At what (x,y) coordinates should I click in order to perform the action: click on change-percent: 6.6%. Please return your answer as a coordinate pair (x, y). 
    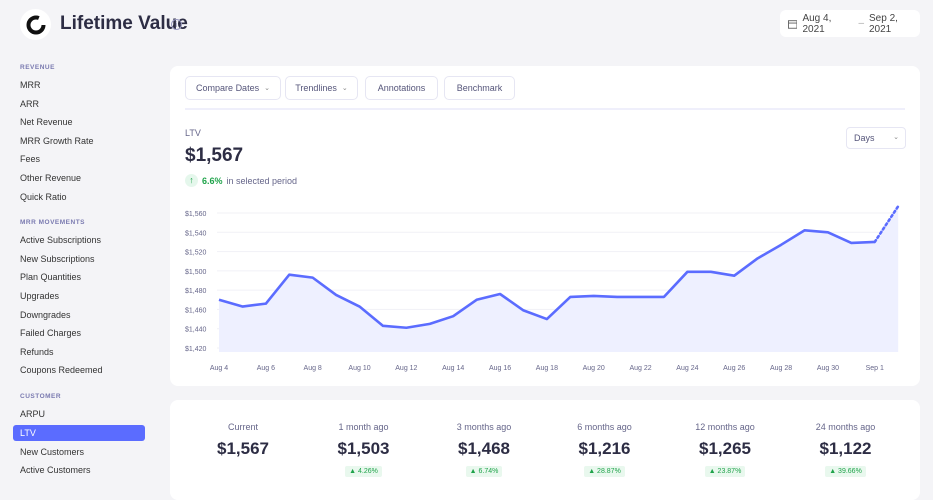
    Looking at the image, I should click on (212, 180).